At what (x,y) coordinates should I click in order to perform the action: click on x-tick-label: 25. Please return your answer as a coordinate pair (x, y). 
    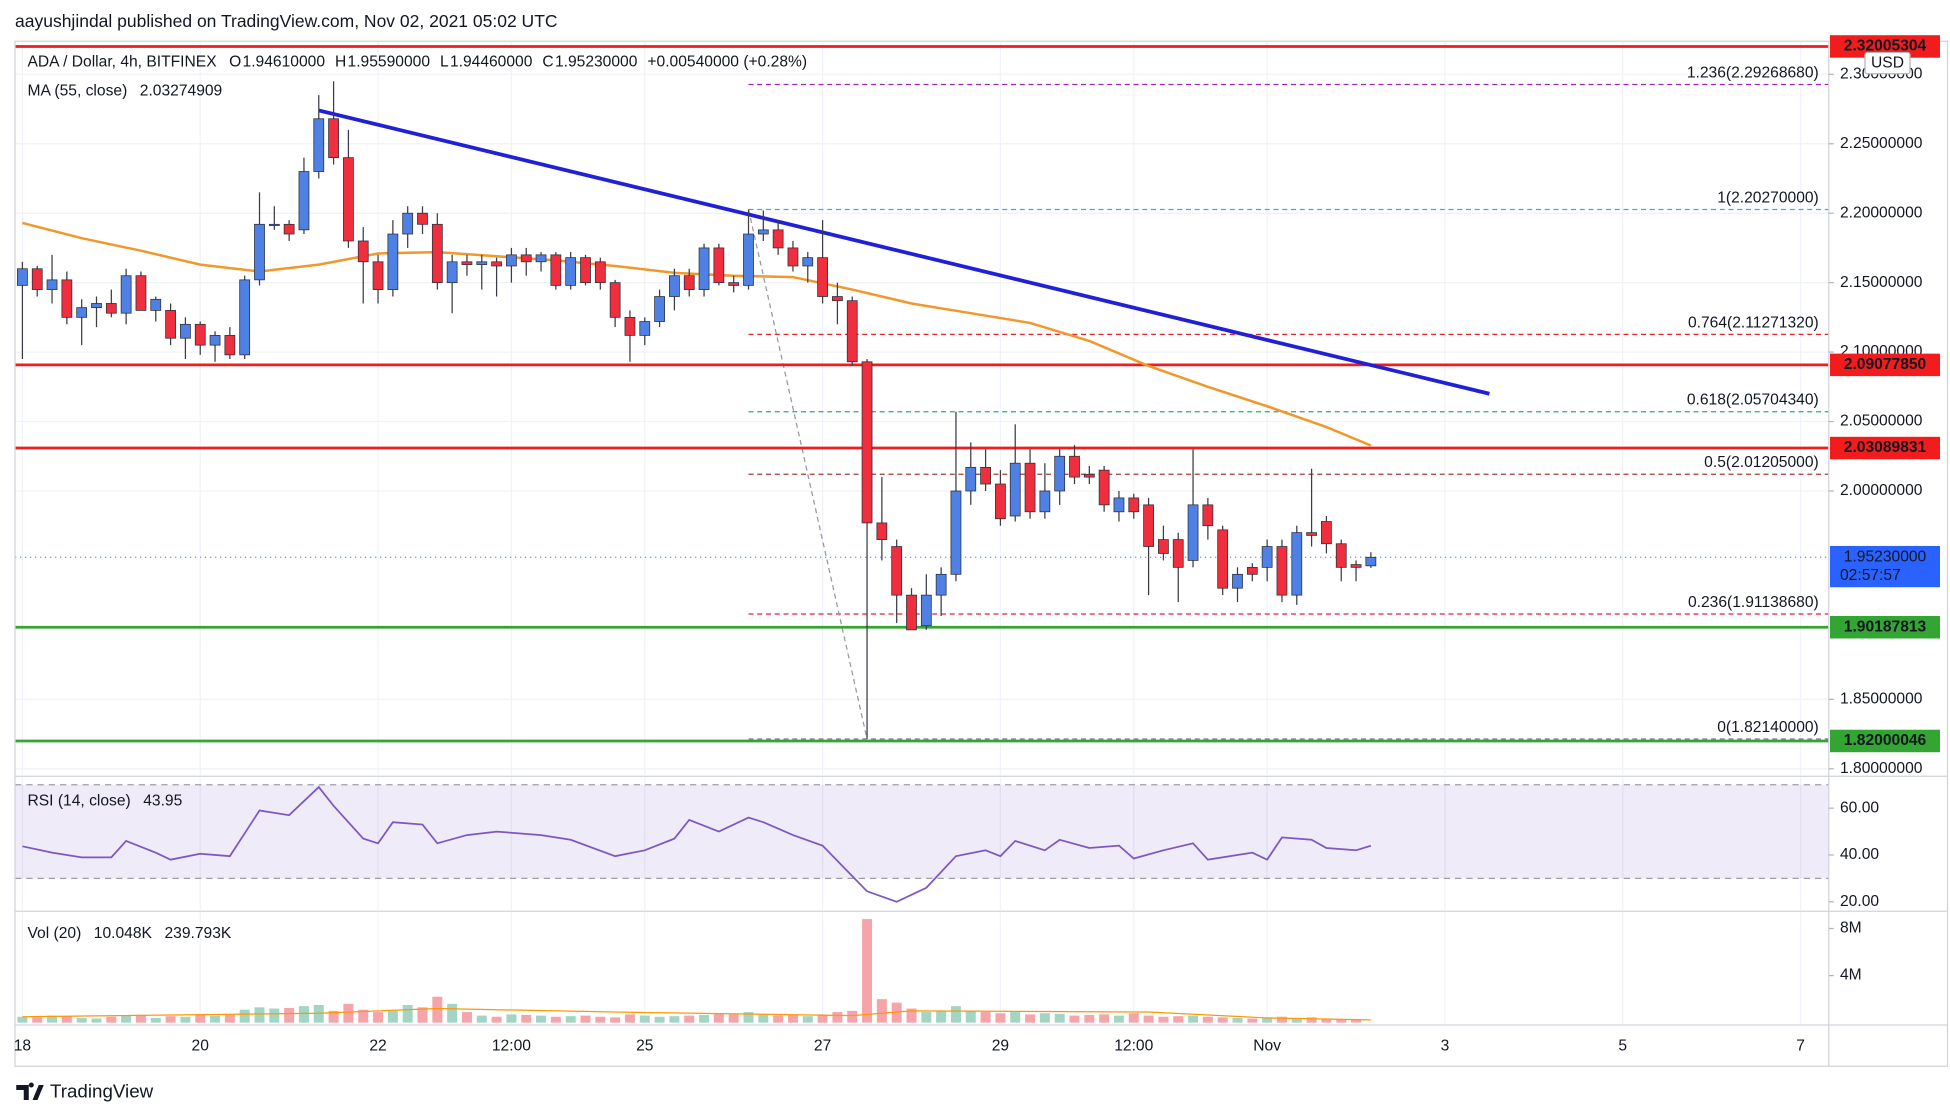
    Looking at the image, I should click on (645, 1045).